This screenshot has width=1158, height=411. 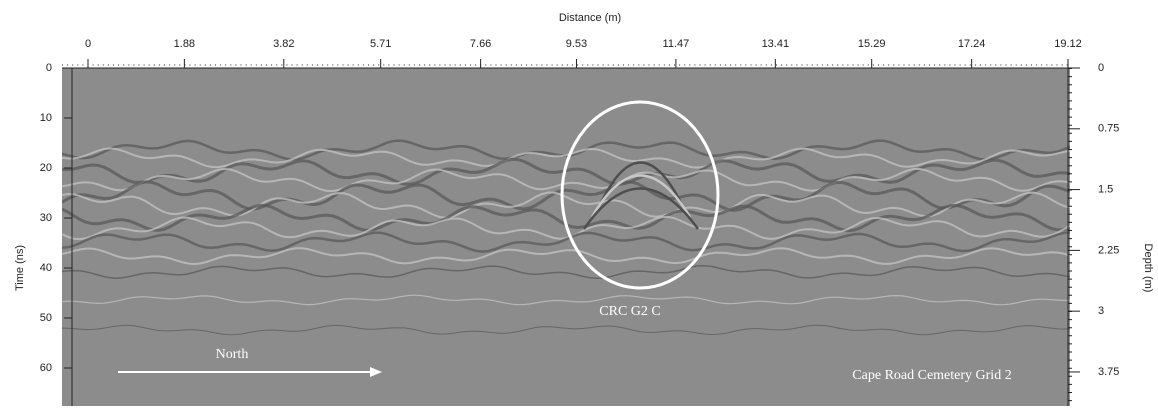 I want to click on x-tick-label: 15.29, so click(x=872, y=44).